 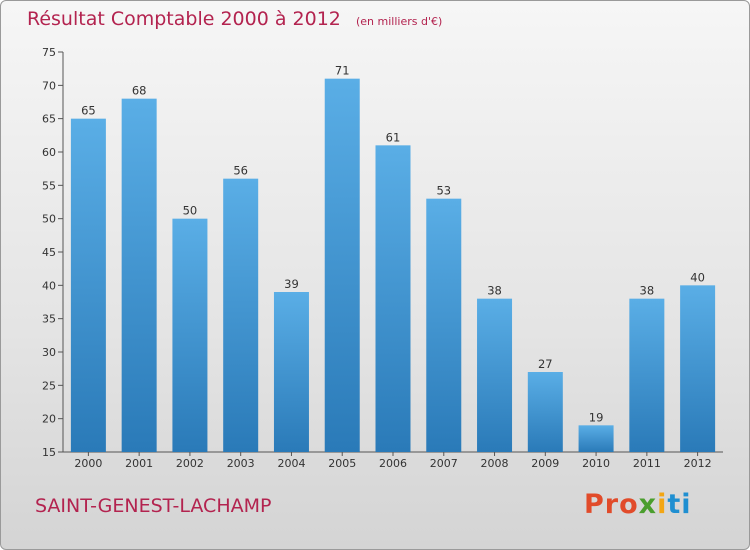 I want to click on value-label: 65, so click(x=88, y=111).